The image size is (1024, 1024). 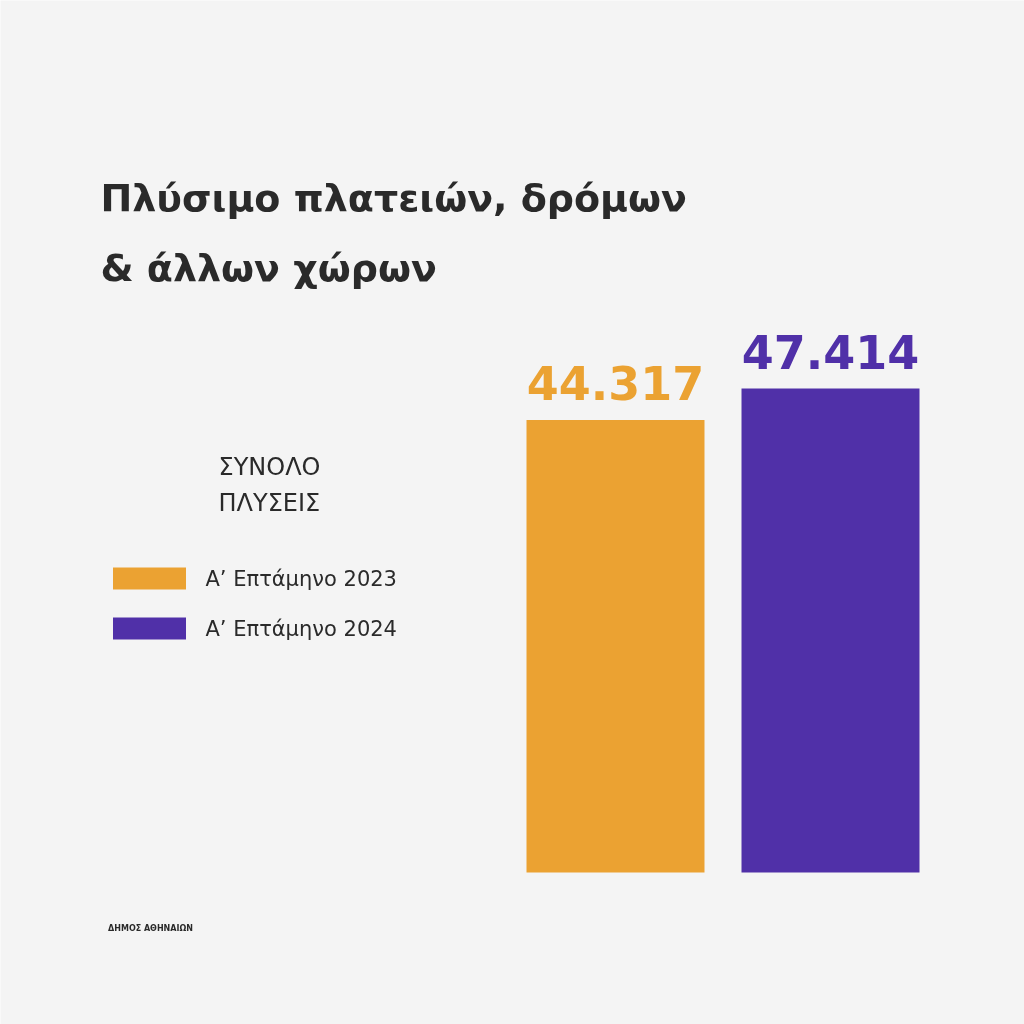 I want to click on data-label: 47.414, so click(x=830, y=352).